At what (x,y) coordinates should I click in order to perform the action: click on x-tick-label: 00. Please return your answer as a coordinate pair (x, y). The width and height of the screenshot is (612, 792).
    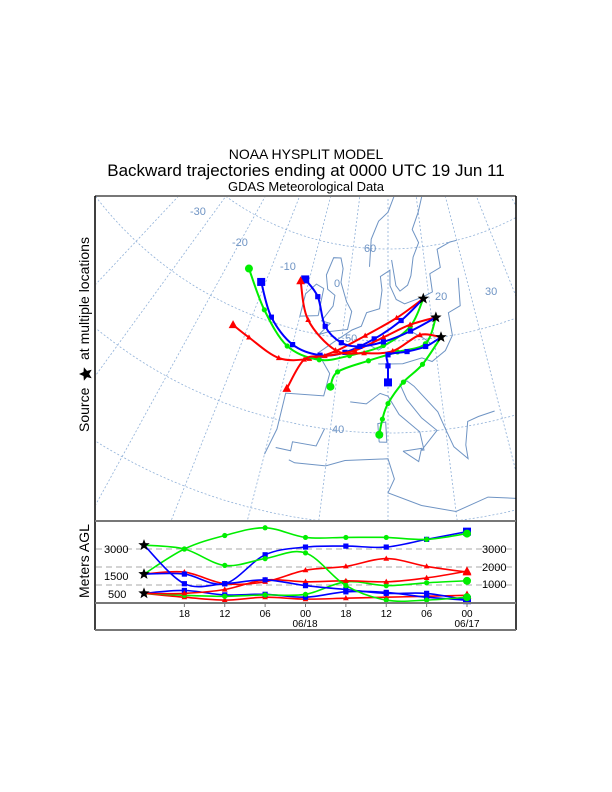
    Looking at the image, I should click on (467, 614).